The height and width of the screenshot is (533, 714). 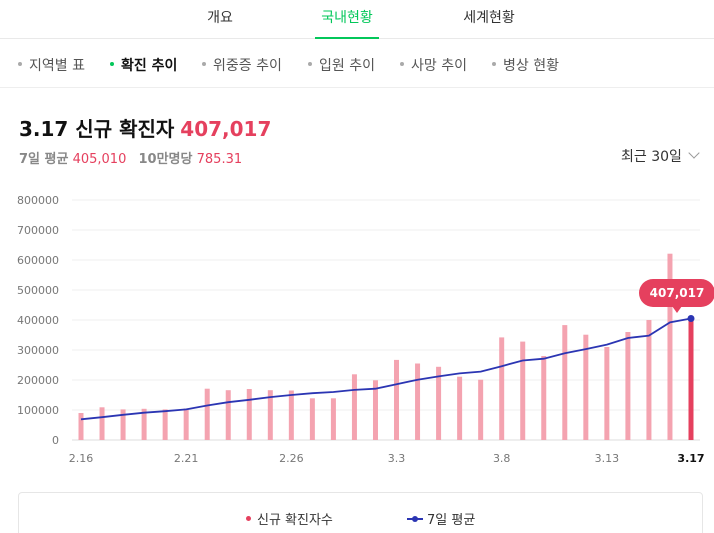 What do you see at coordinates (55, 440) in the screenshot?
I see `y-tick-label: 0` at bounding box center [55, 440].